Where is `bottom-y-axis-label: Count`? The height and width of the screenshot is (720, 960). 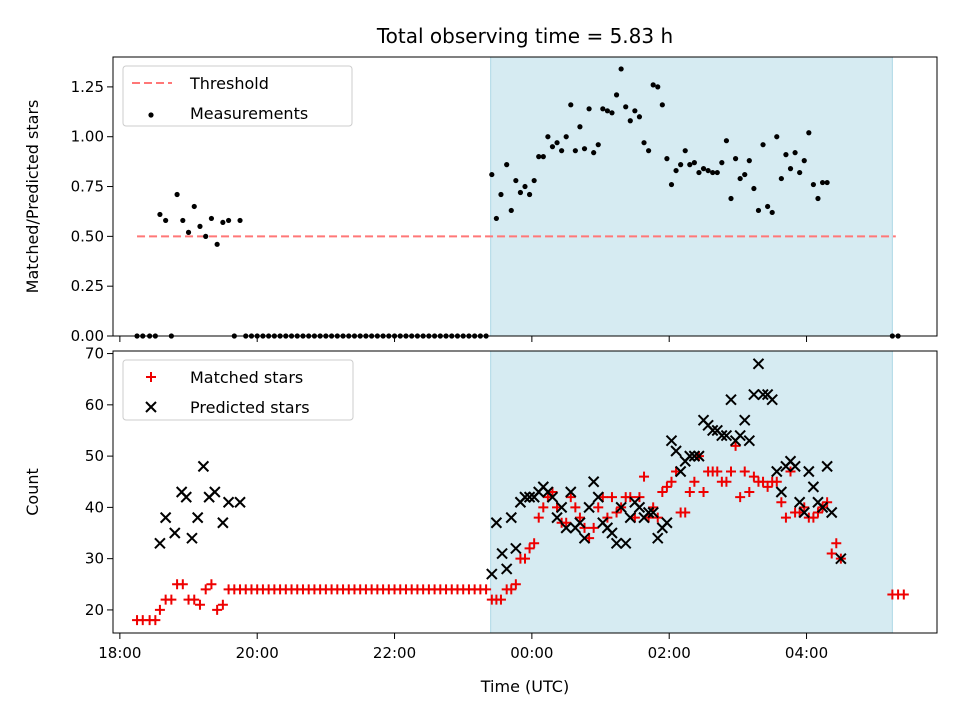
bottom-y-axis-label: Count is located at coordinates (32, 492).